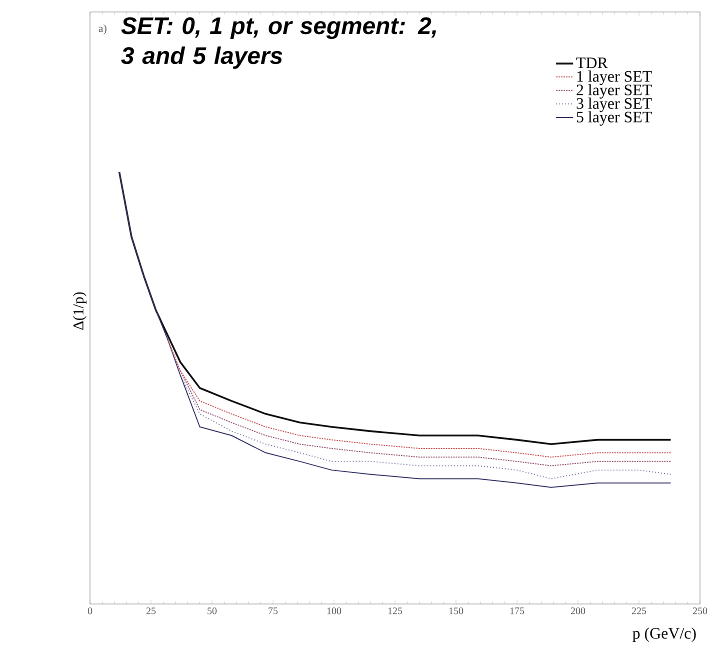  What do you see at coordinates (212, 611) in the screenshot?
I see `x-tick-label: 50` at bounding box center [212, 611].